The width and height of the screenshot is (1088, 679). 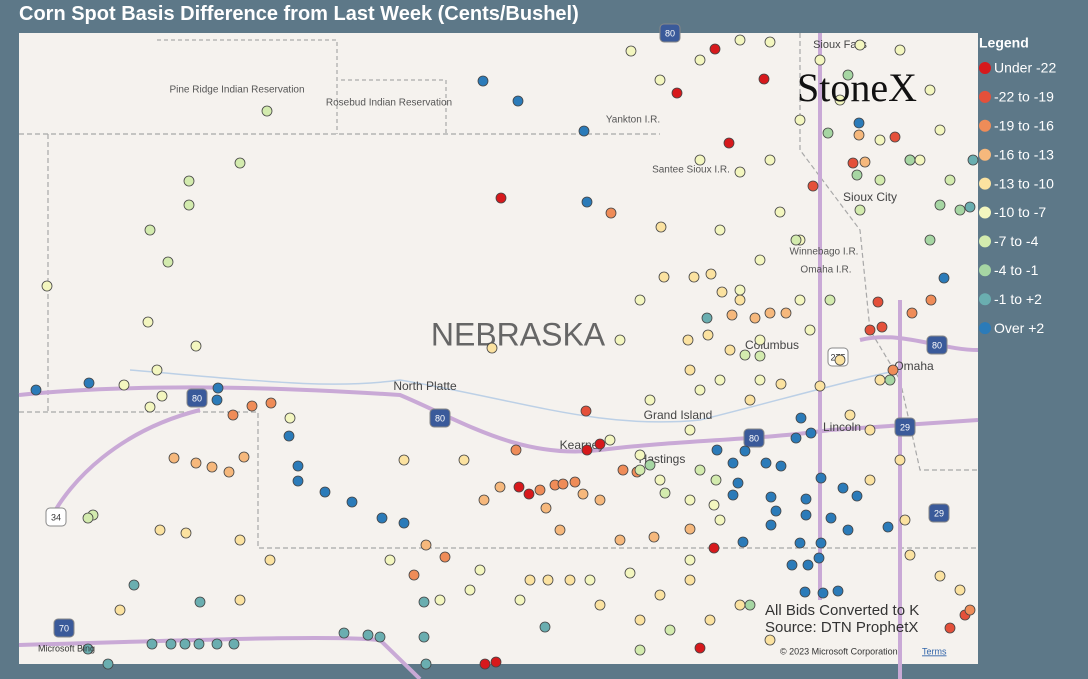 I want to click on copyright: © 2023 Microsoft Corporation, so click(x=839, y=651).